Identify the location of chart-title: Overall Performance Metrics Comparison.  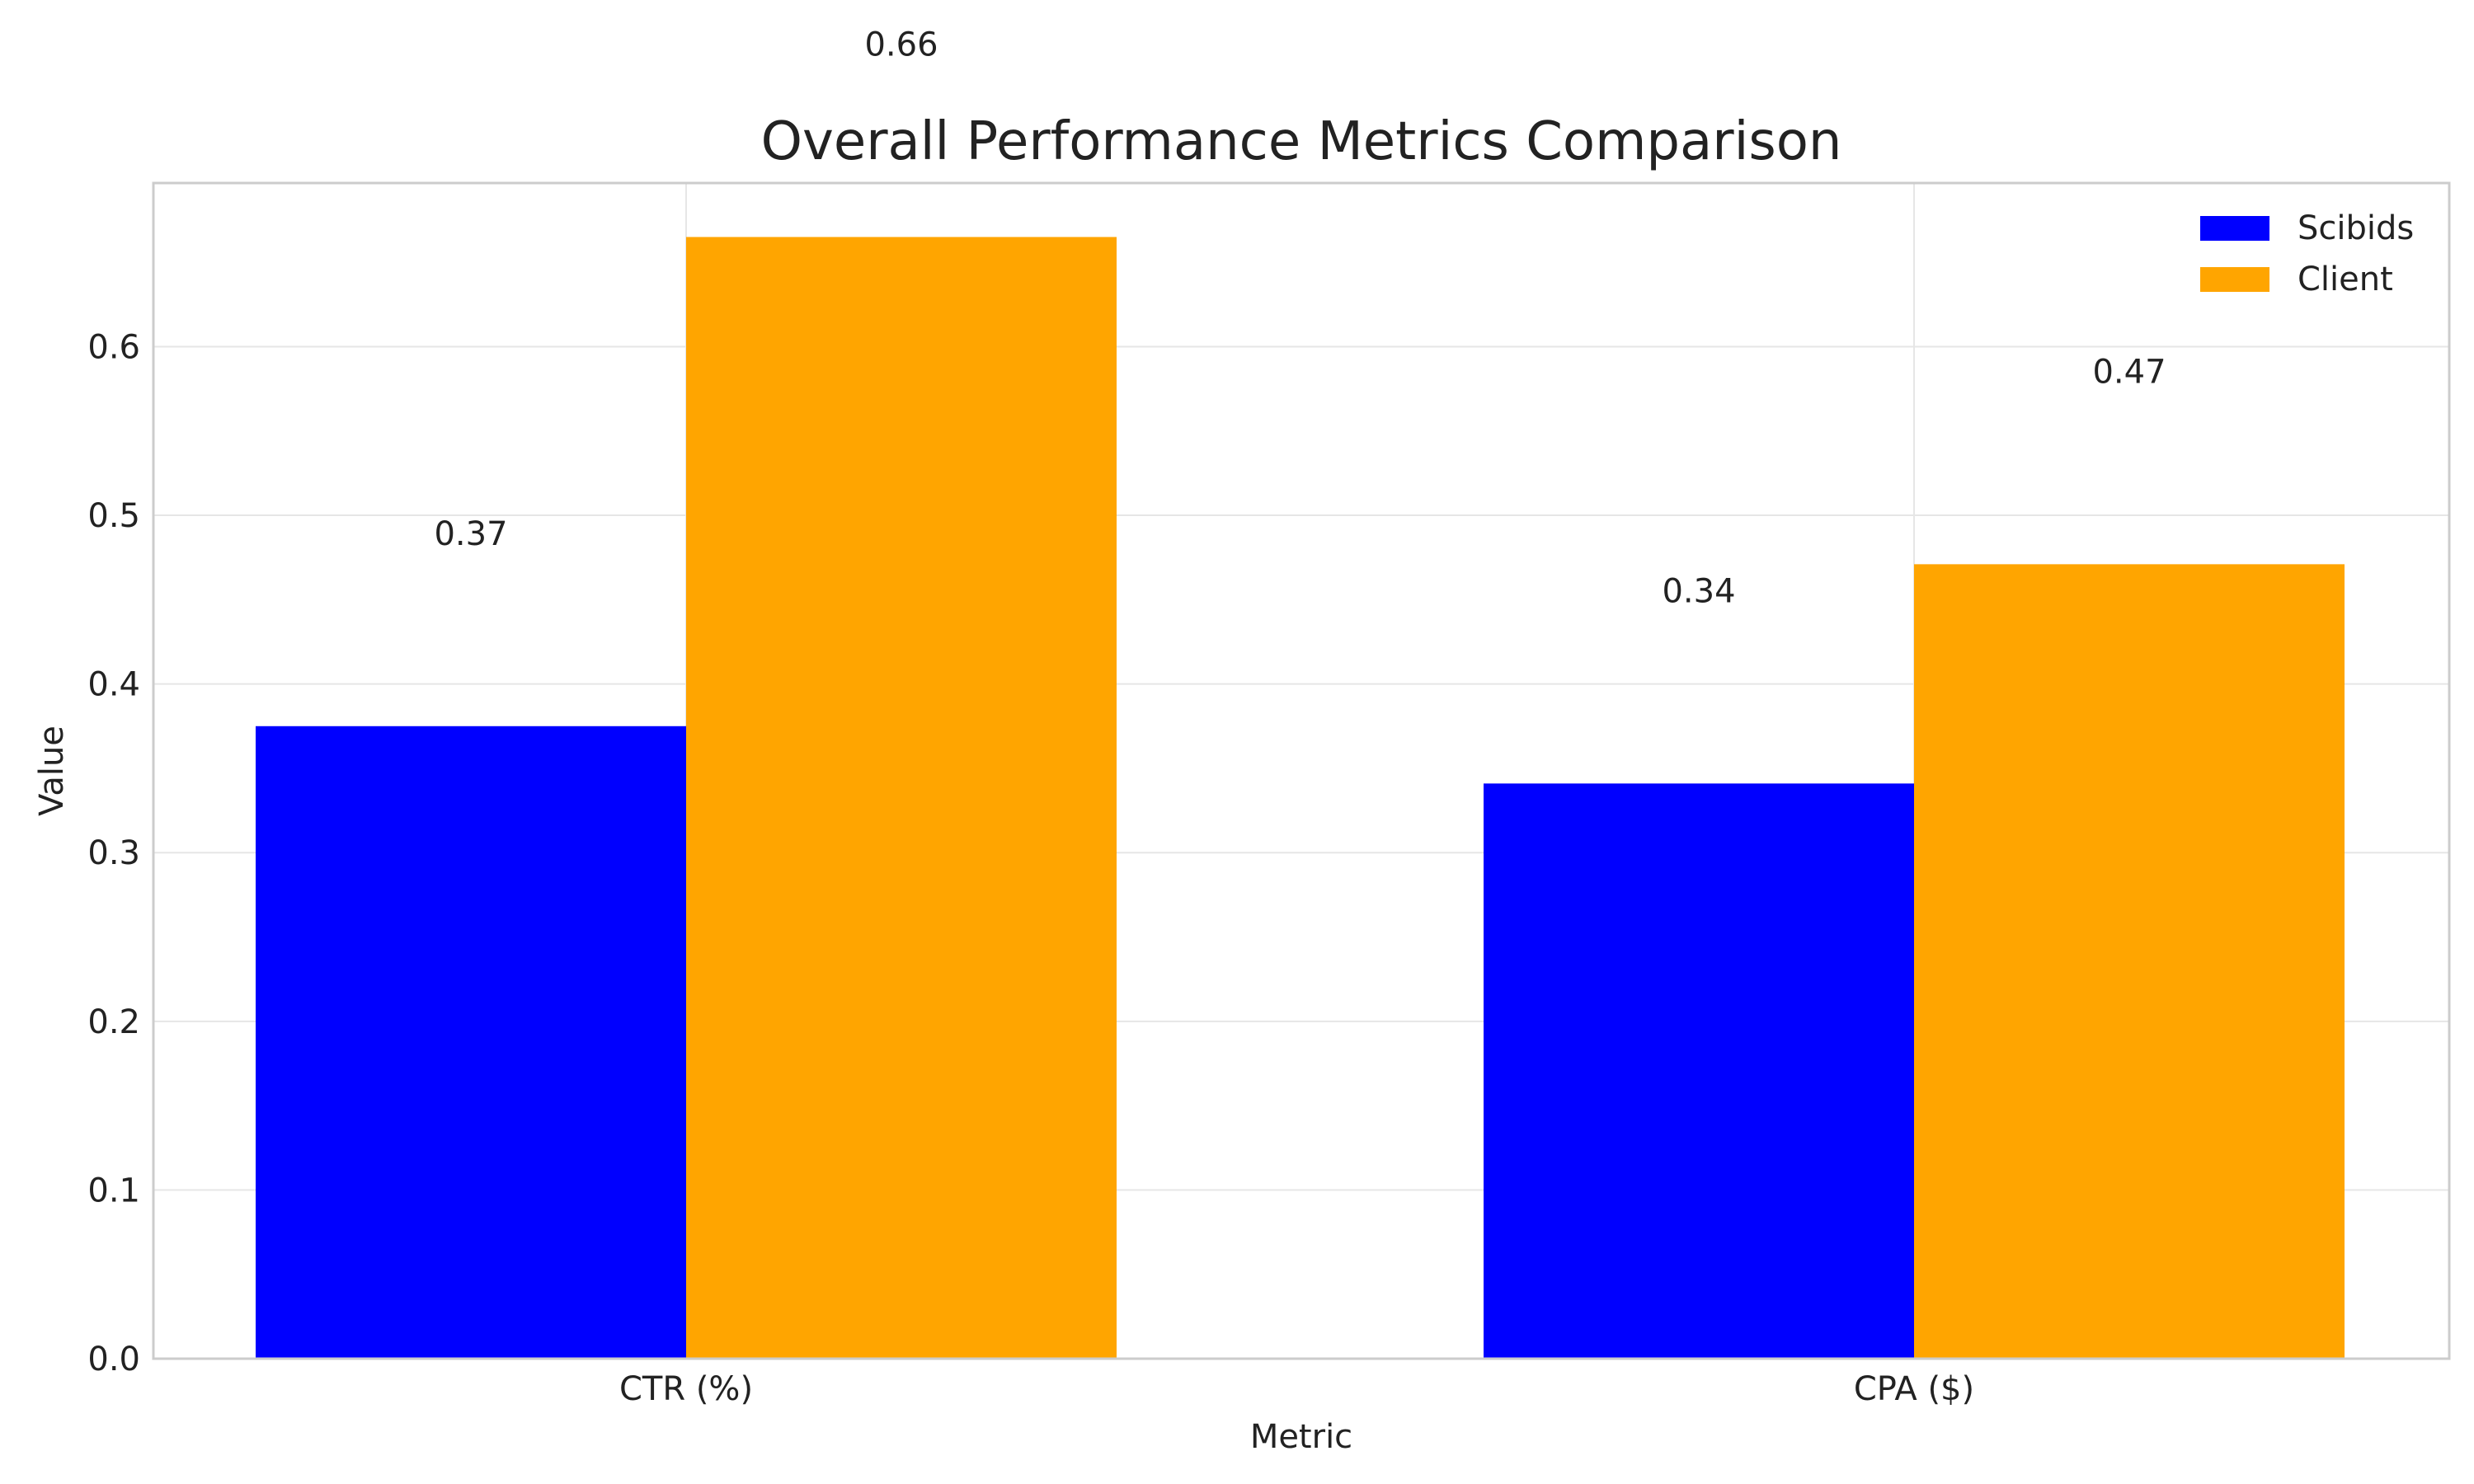
(1301, 141).